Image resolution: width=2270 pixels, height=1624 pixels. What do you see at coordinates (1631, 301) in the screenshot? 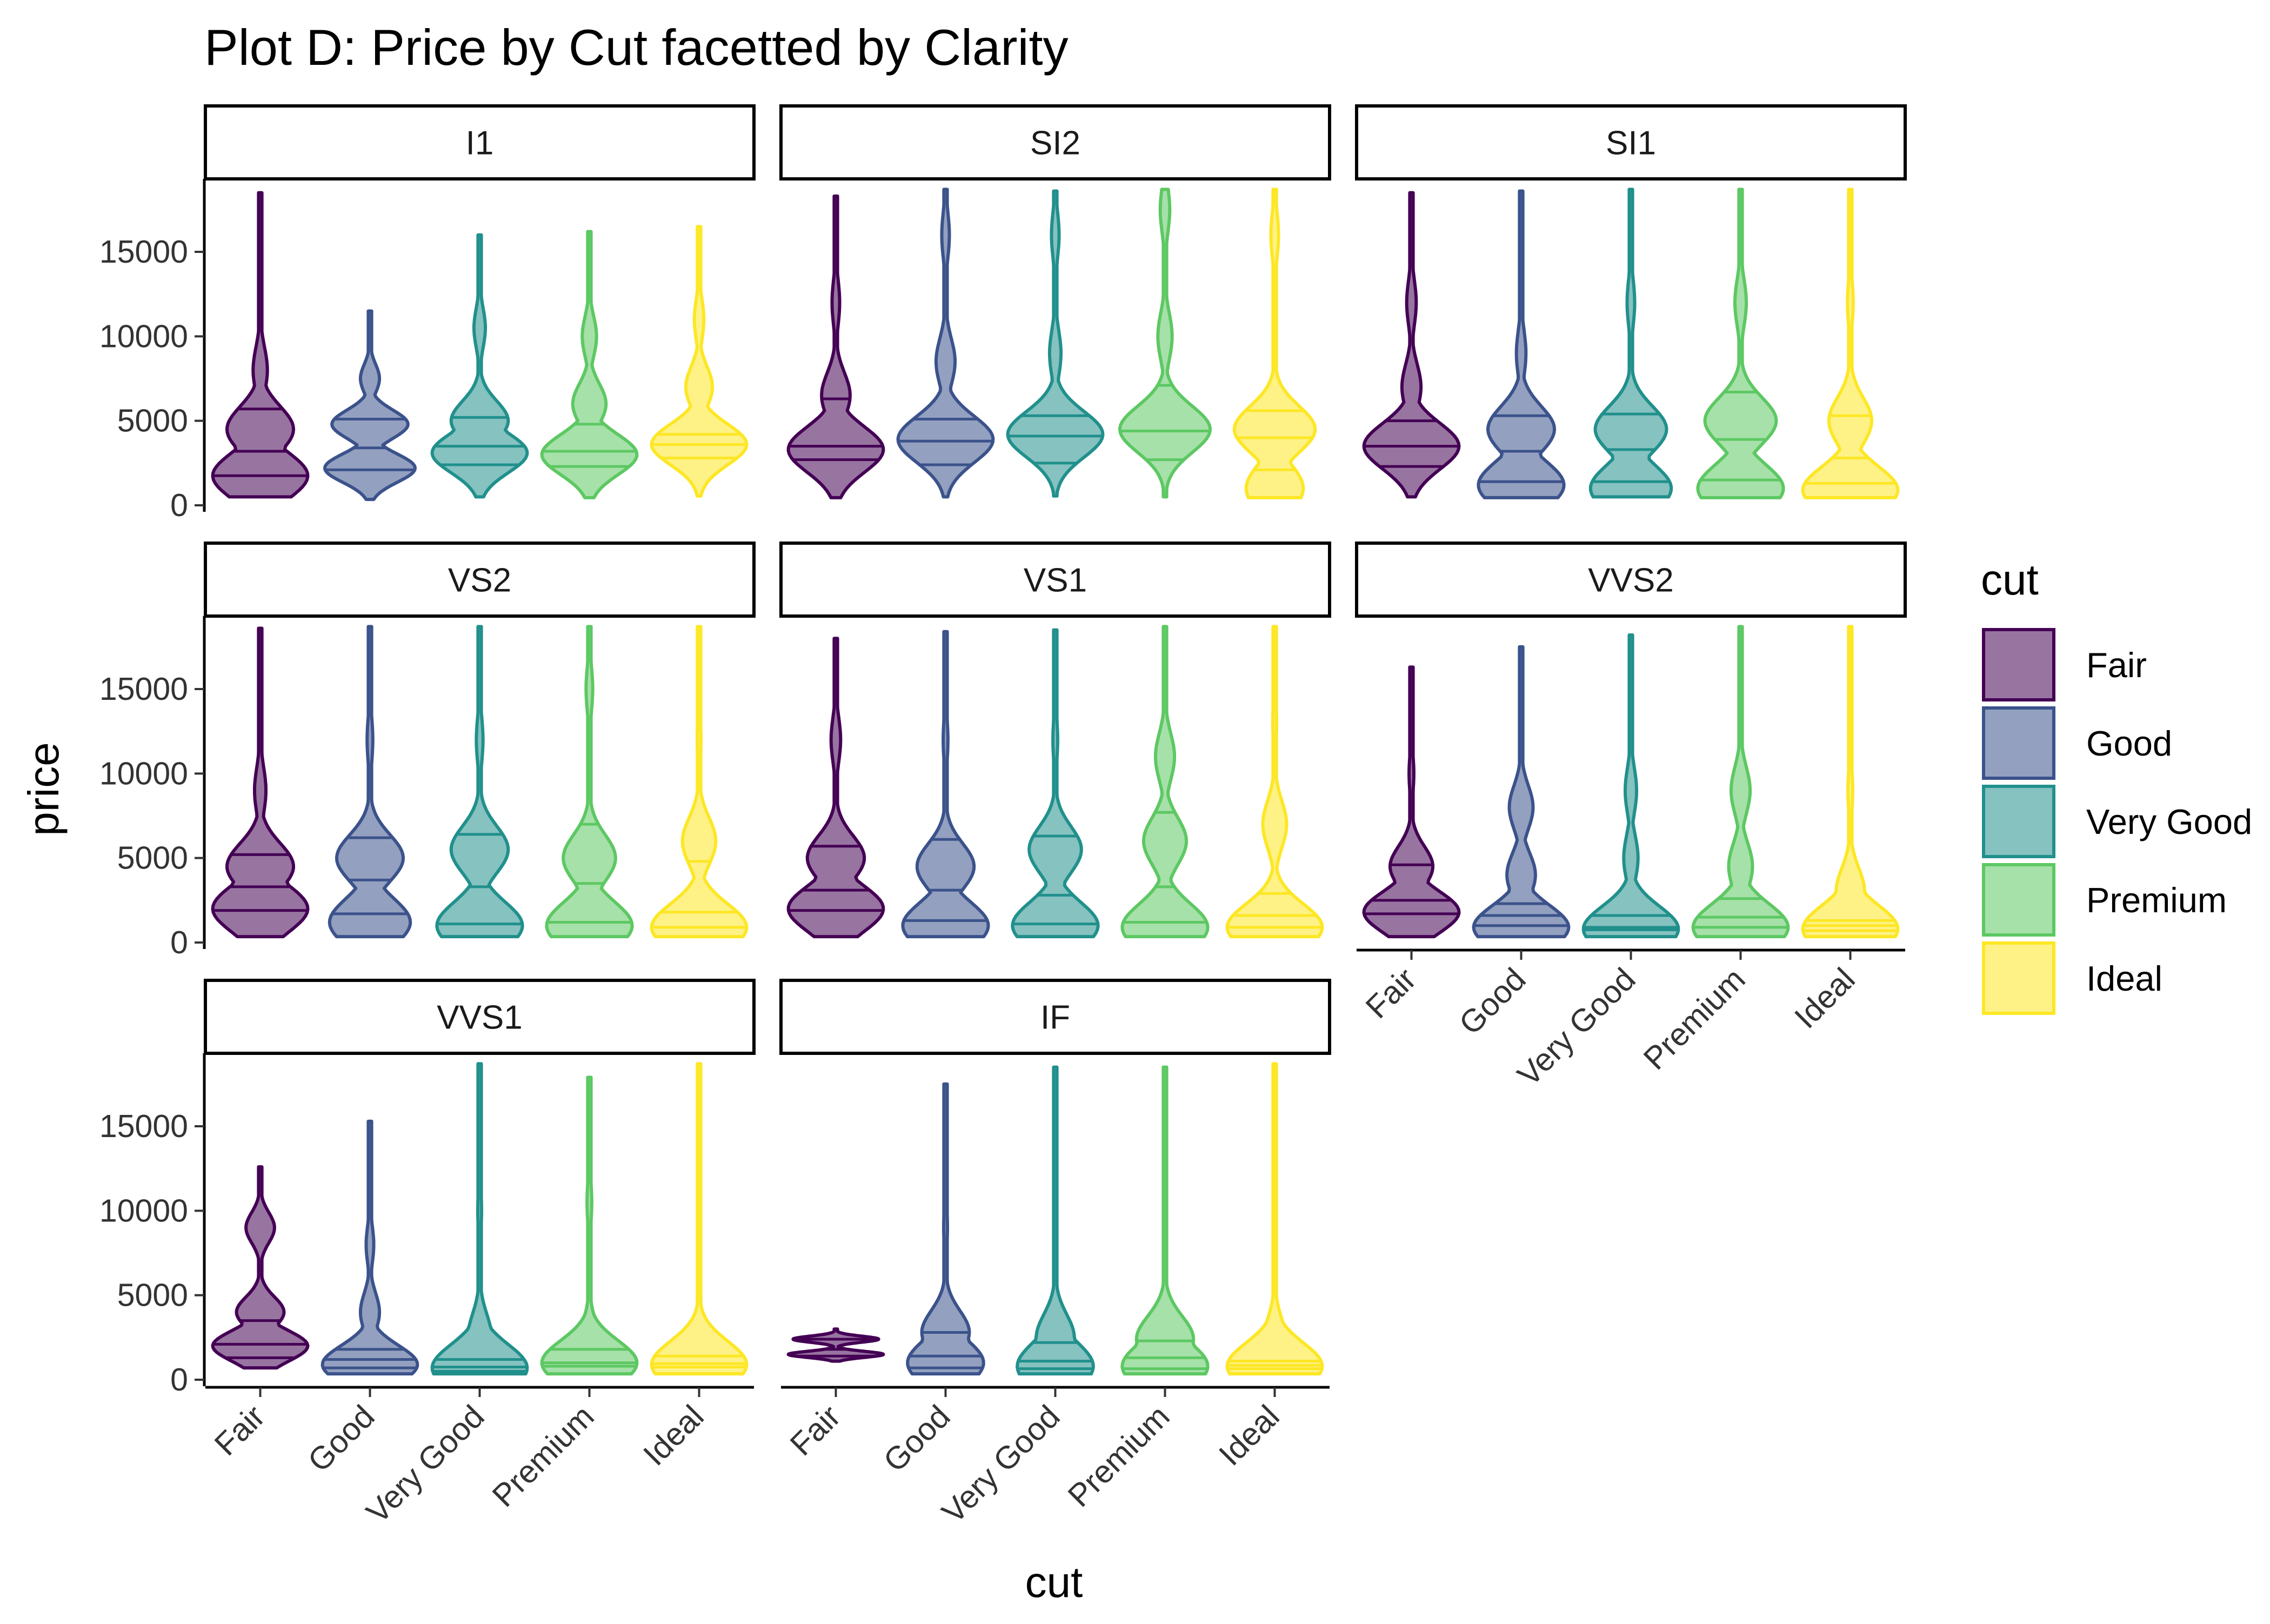
I see `facet-panel-si1: SI1` at bounding box center [1631, 301].